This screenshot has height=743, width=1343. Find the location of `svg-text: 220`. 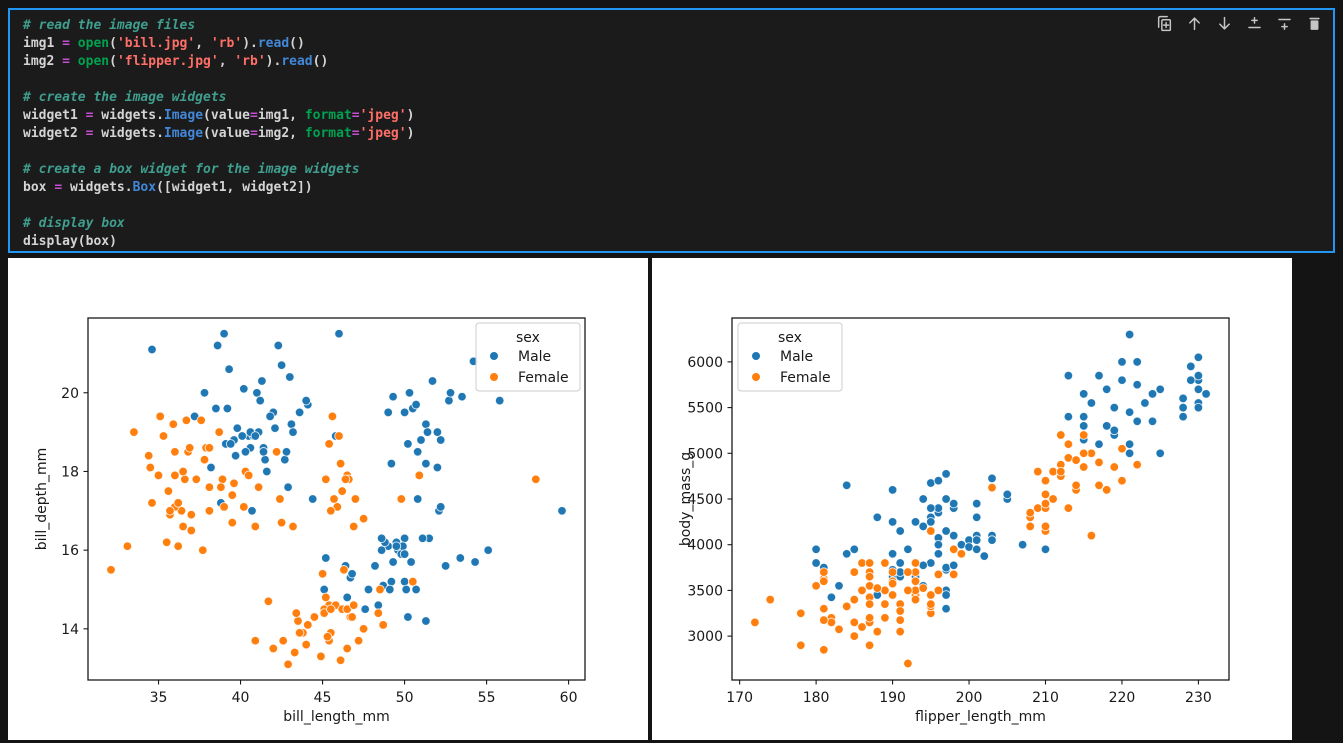

svg-text: 220 is located at coordinates (1122, 698).